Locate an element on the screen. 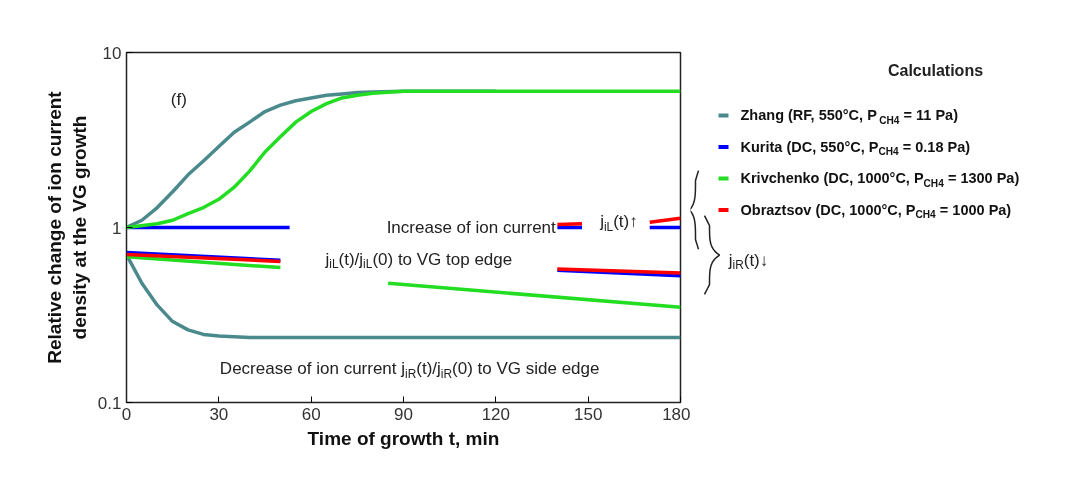  x-tick-label: 60 is located at coordinates (311, 414).